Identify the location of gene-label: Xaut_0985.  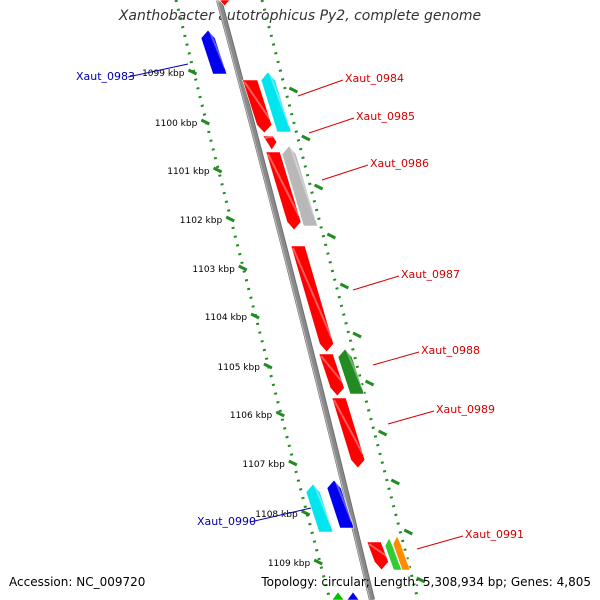
(385, 116).